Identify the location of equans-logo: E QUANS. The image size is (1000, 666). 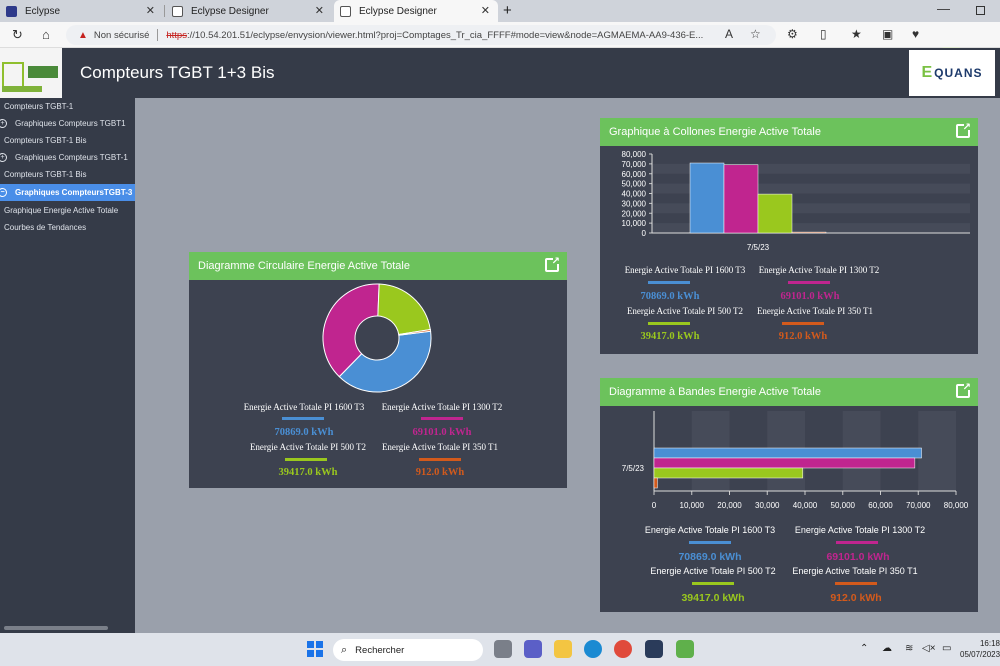
(952, 73).